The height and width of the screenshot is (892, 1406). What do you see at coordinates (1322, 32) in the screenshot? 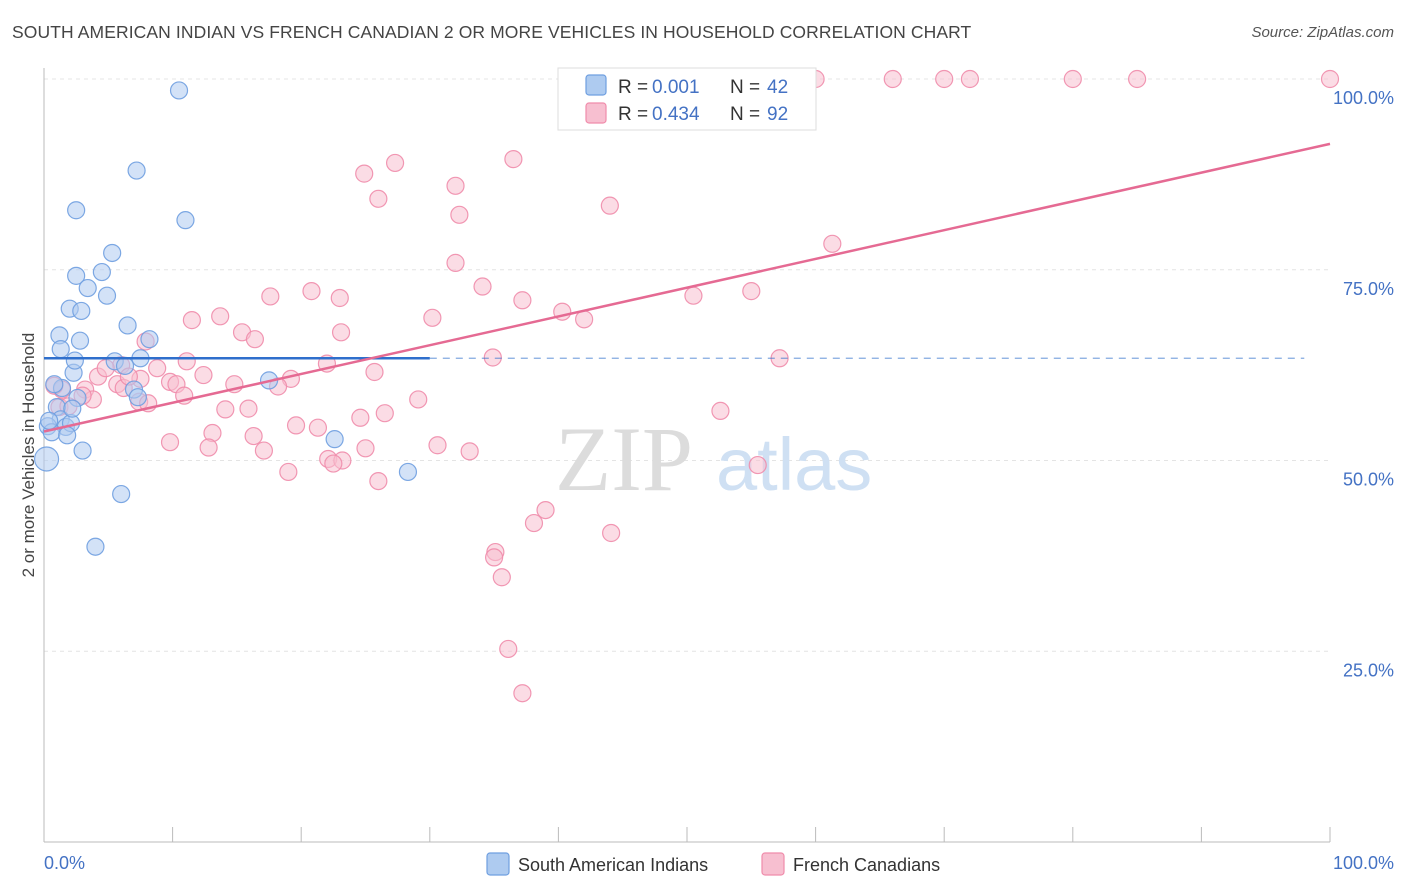
I see `source-label: Source: ZipAtlas.com` at bounding box center [1322, 32].